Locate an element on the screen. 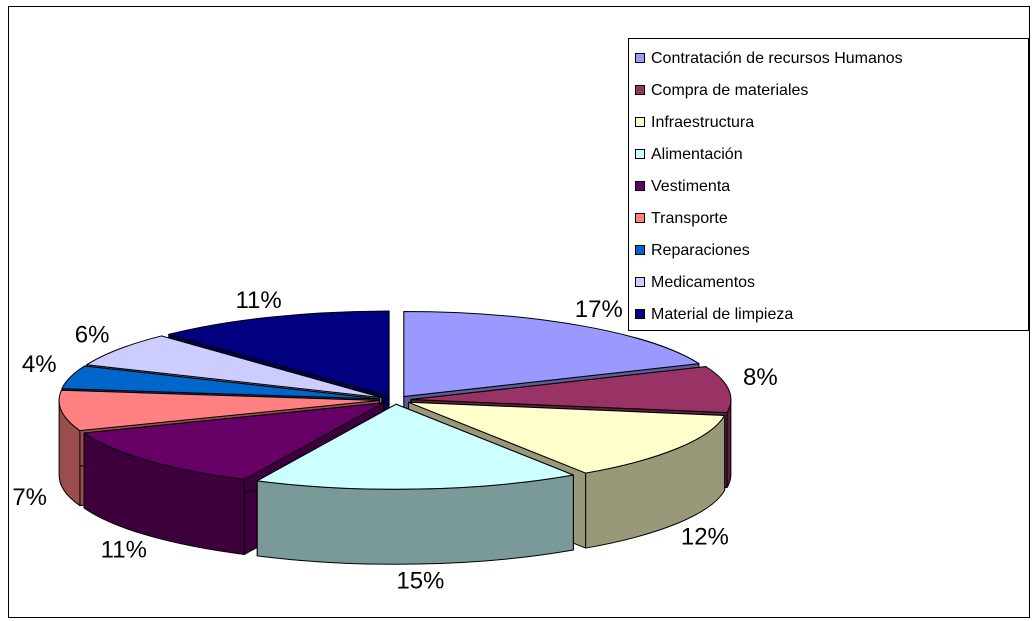 The image size is (1036, 621). legend-label: Medicamentos is located at coordinates (703, 282).